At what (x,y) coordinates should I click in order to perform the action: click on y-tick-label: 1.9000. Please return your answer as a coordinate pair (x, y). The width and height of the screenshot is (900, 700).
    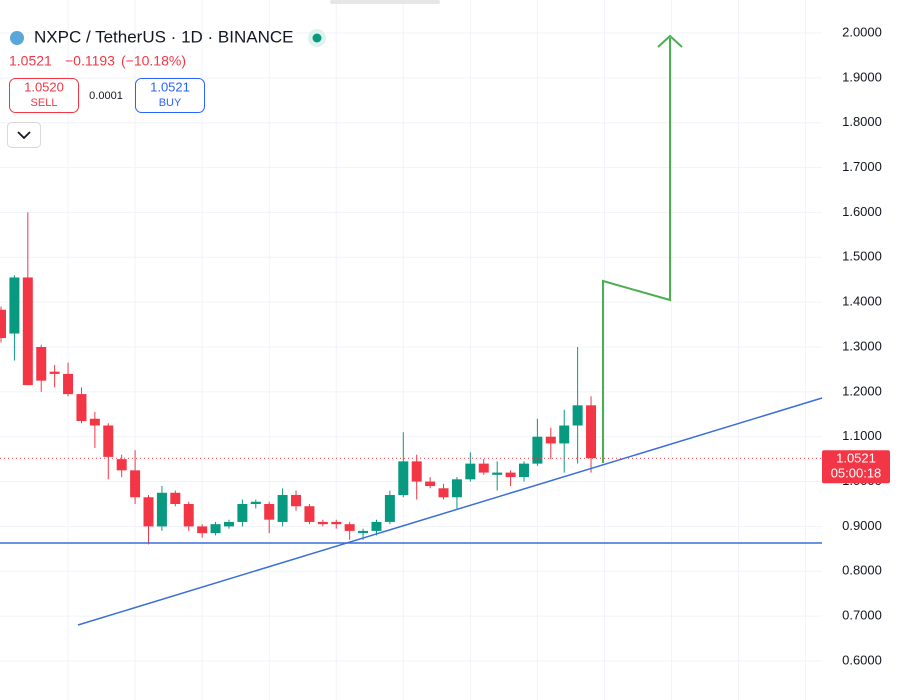
    Looking at the image, I should click on (862, 76).